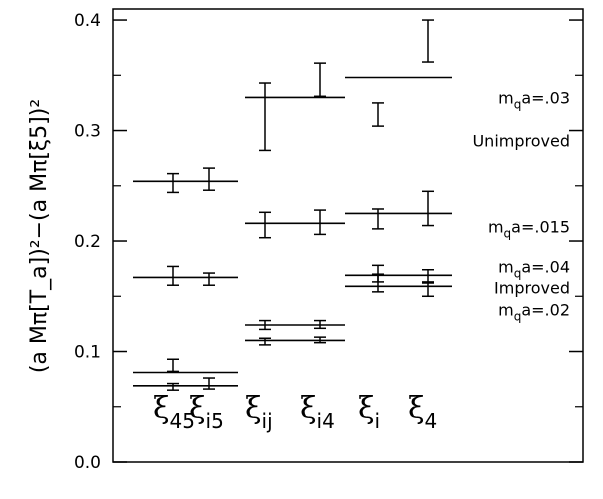  Describe the element at coordinates (317, 412) in the screenshot. I see `x-category-label: ξi4` at that location.